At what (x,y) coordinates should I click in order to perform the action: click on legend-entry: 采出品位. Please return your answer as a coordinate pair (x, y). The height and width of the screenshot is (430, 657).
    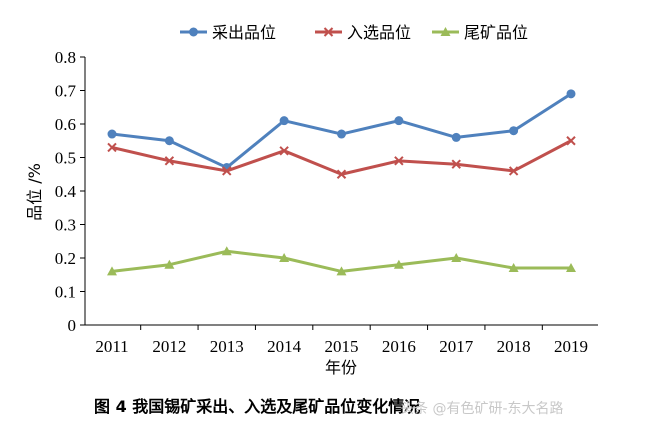
    Looking at the image, I should click on (228, 32).